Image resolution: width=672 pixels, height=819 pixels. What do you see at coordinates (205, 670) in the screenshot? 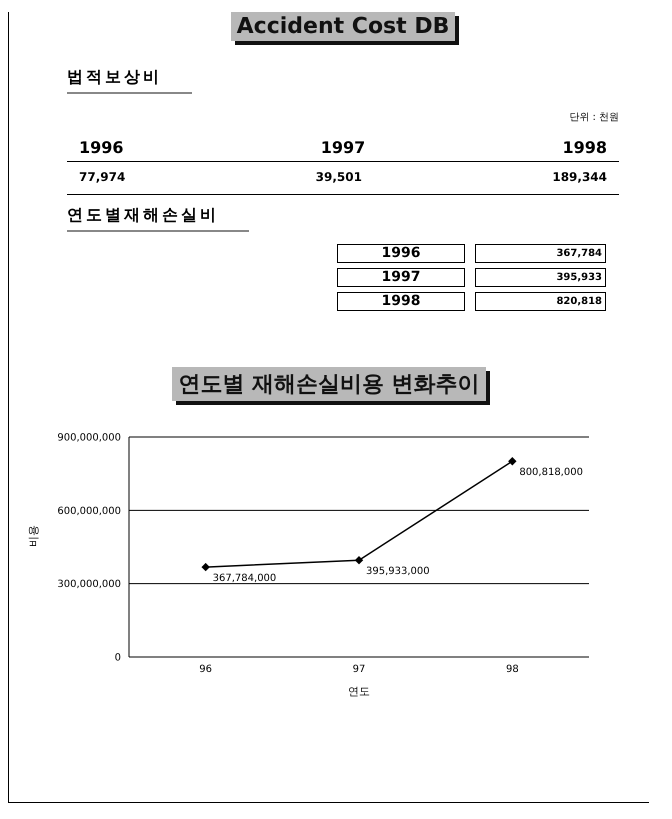
I see `x-tick-label: 96` at bounding box center [205, 670].